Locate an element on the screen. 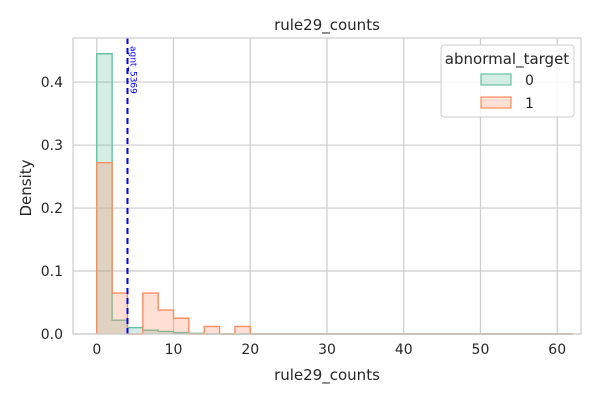 The width and height of the screenshot is (600, 400). legend-box is located at coordinates (507, 81).